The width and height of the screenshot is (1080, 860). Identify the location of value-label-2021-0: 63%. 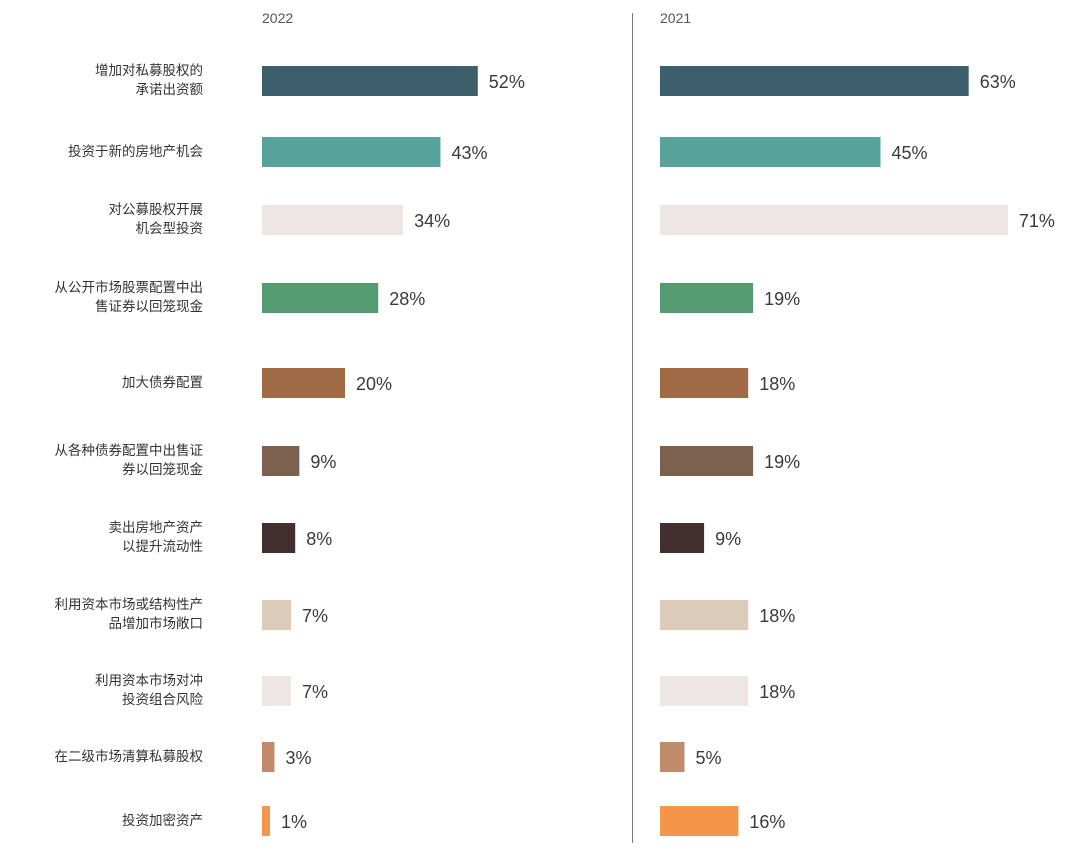
(998, 82).